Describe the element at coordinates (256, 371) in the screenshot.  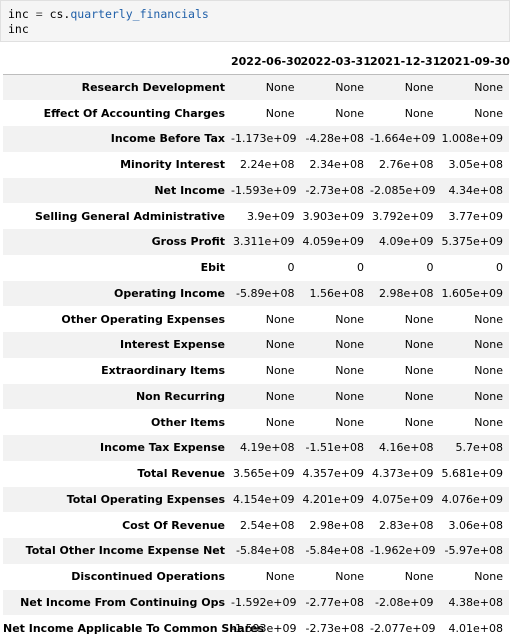
I see `table-row: Extraordinary Items None None None None` at that location.